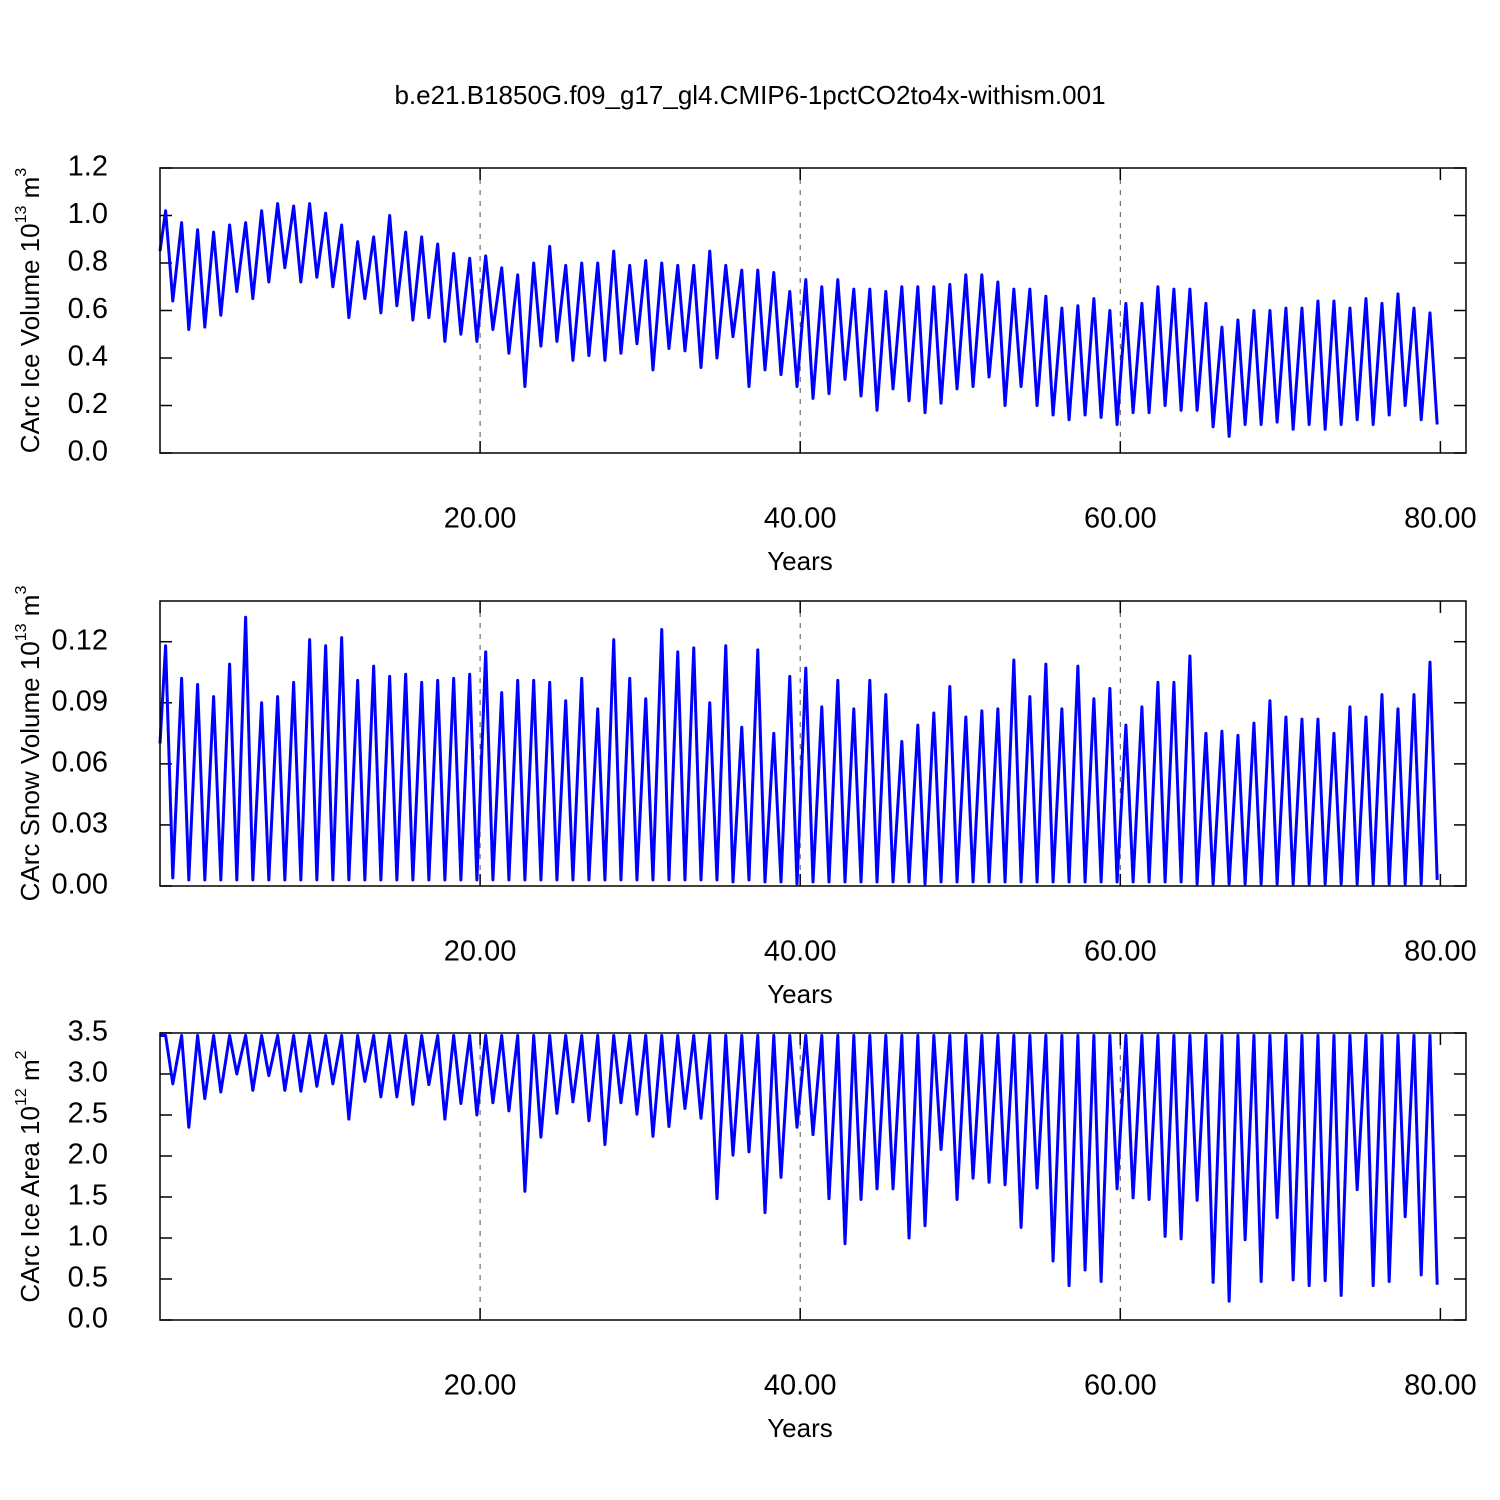 The height and width of the screenshot is (1500, 1500). What do you see at coordinates (798, 320) in the screenshot?
I see `data-line` at bounding box center [798, 320].